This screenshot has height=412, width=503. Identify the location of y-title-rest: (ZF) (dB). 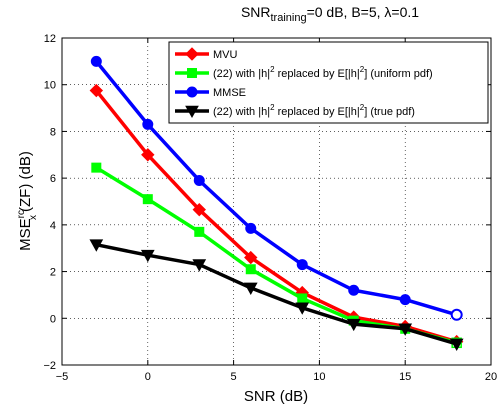
(25, 181).